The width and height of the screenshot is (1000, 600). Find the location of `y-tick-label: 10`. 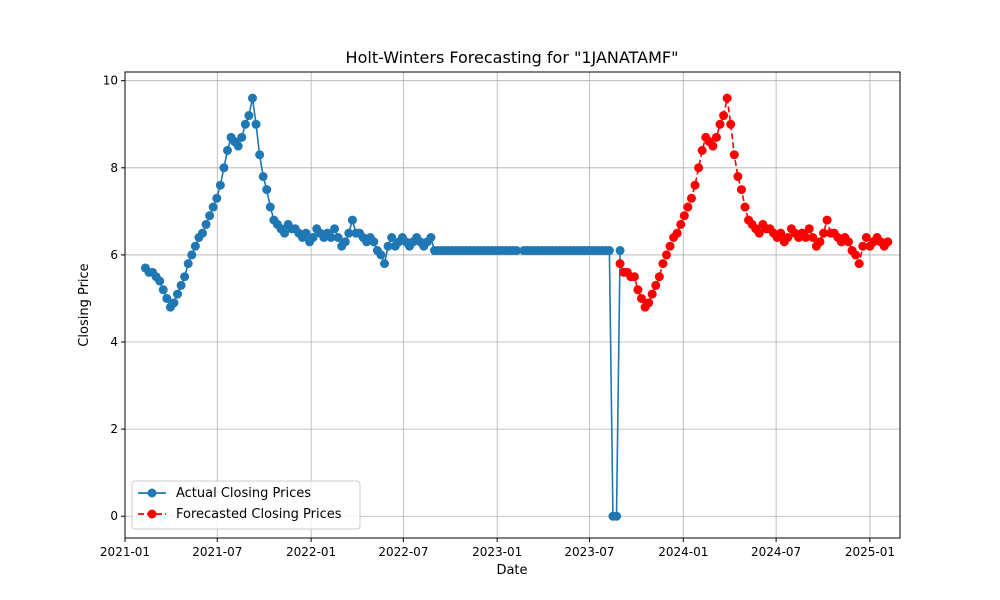

y-tick-label: 10 is located at coordinates (110, 81).